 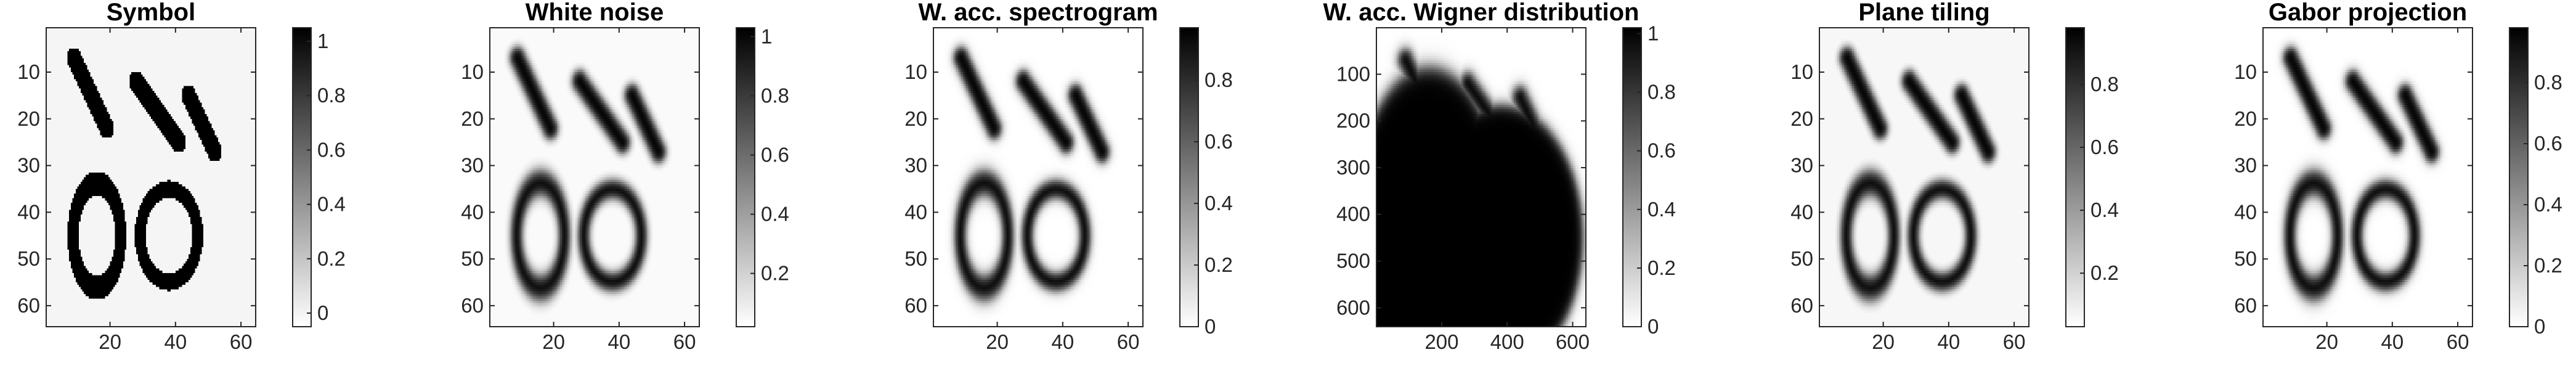 I want to click on x-tick-label: 400, so click(x=1507, y=342).